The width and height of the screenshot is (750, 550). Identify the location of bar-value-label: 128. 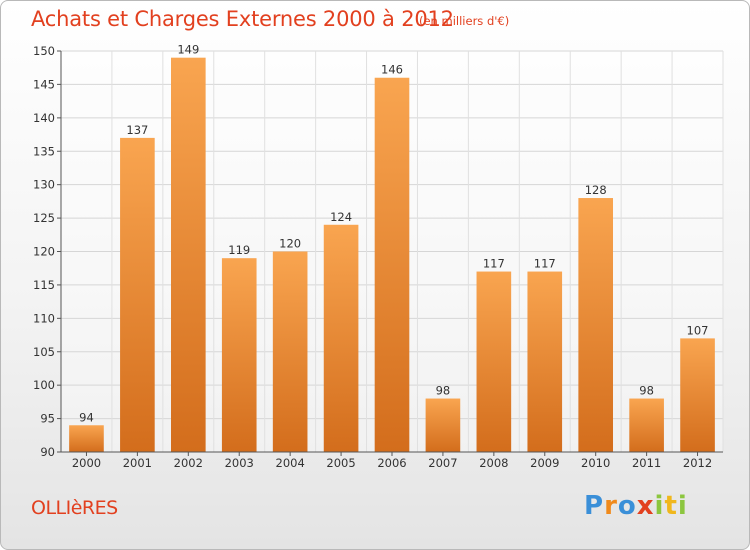
(596, 190).